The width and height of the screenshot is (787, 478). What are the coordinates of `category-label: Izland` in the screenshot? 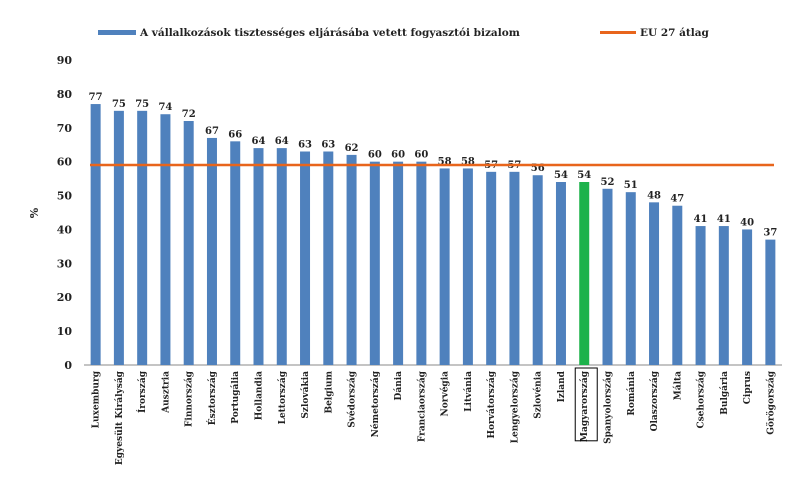 It's located at (562, 386).